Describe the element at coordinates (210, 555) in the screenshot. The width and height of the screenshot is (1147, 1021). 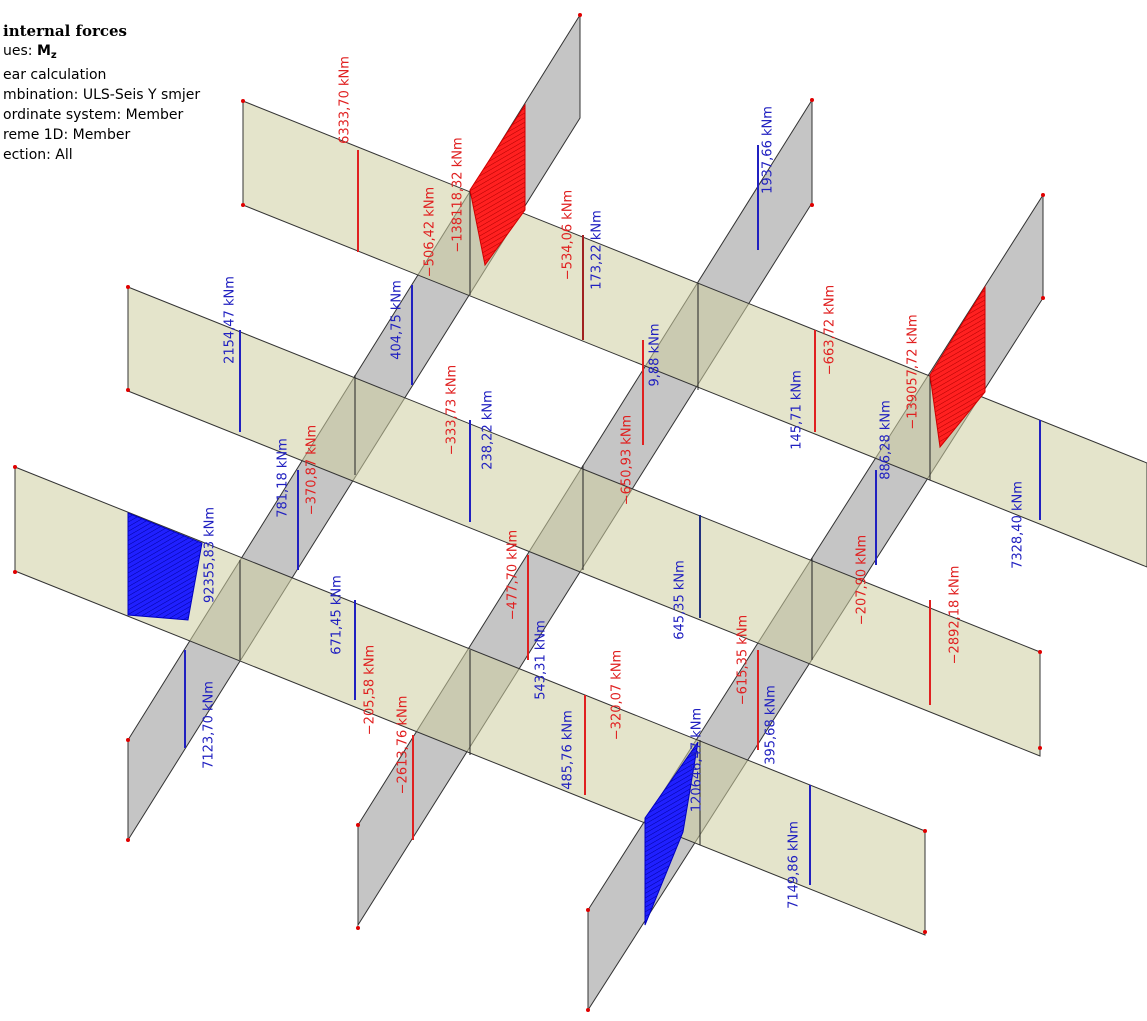
I see `moment-label: 92355,83 kNm` at that location.